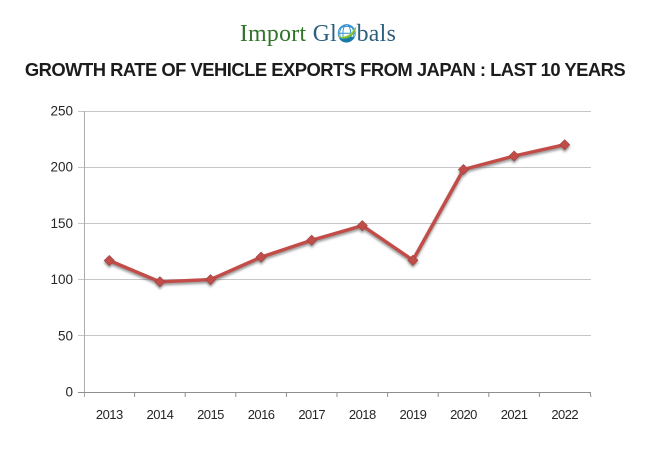 Image resolution: width=650 pixels, height=450 pixels. I want to click on svg-text: 2016, so click(261, 414).